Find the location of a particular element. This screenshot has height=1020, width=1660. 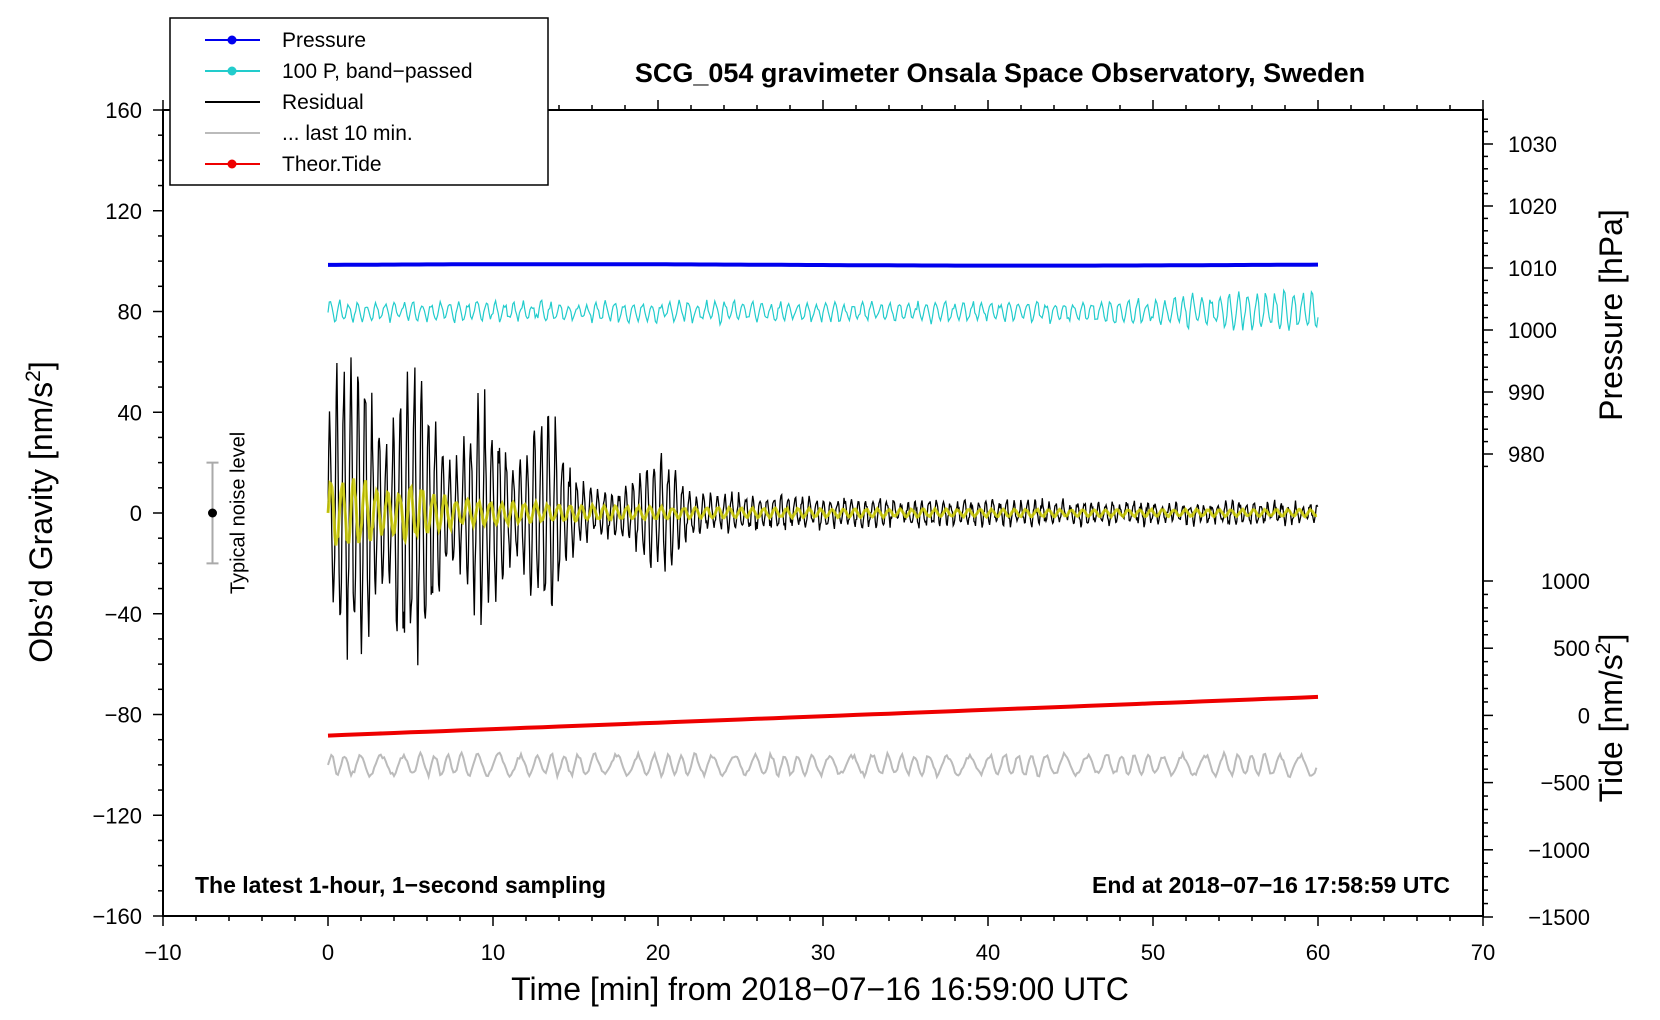

x-tick-label: 40 is located at coordinates (988, 952).